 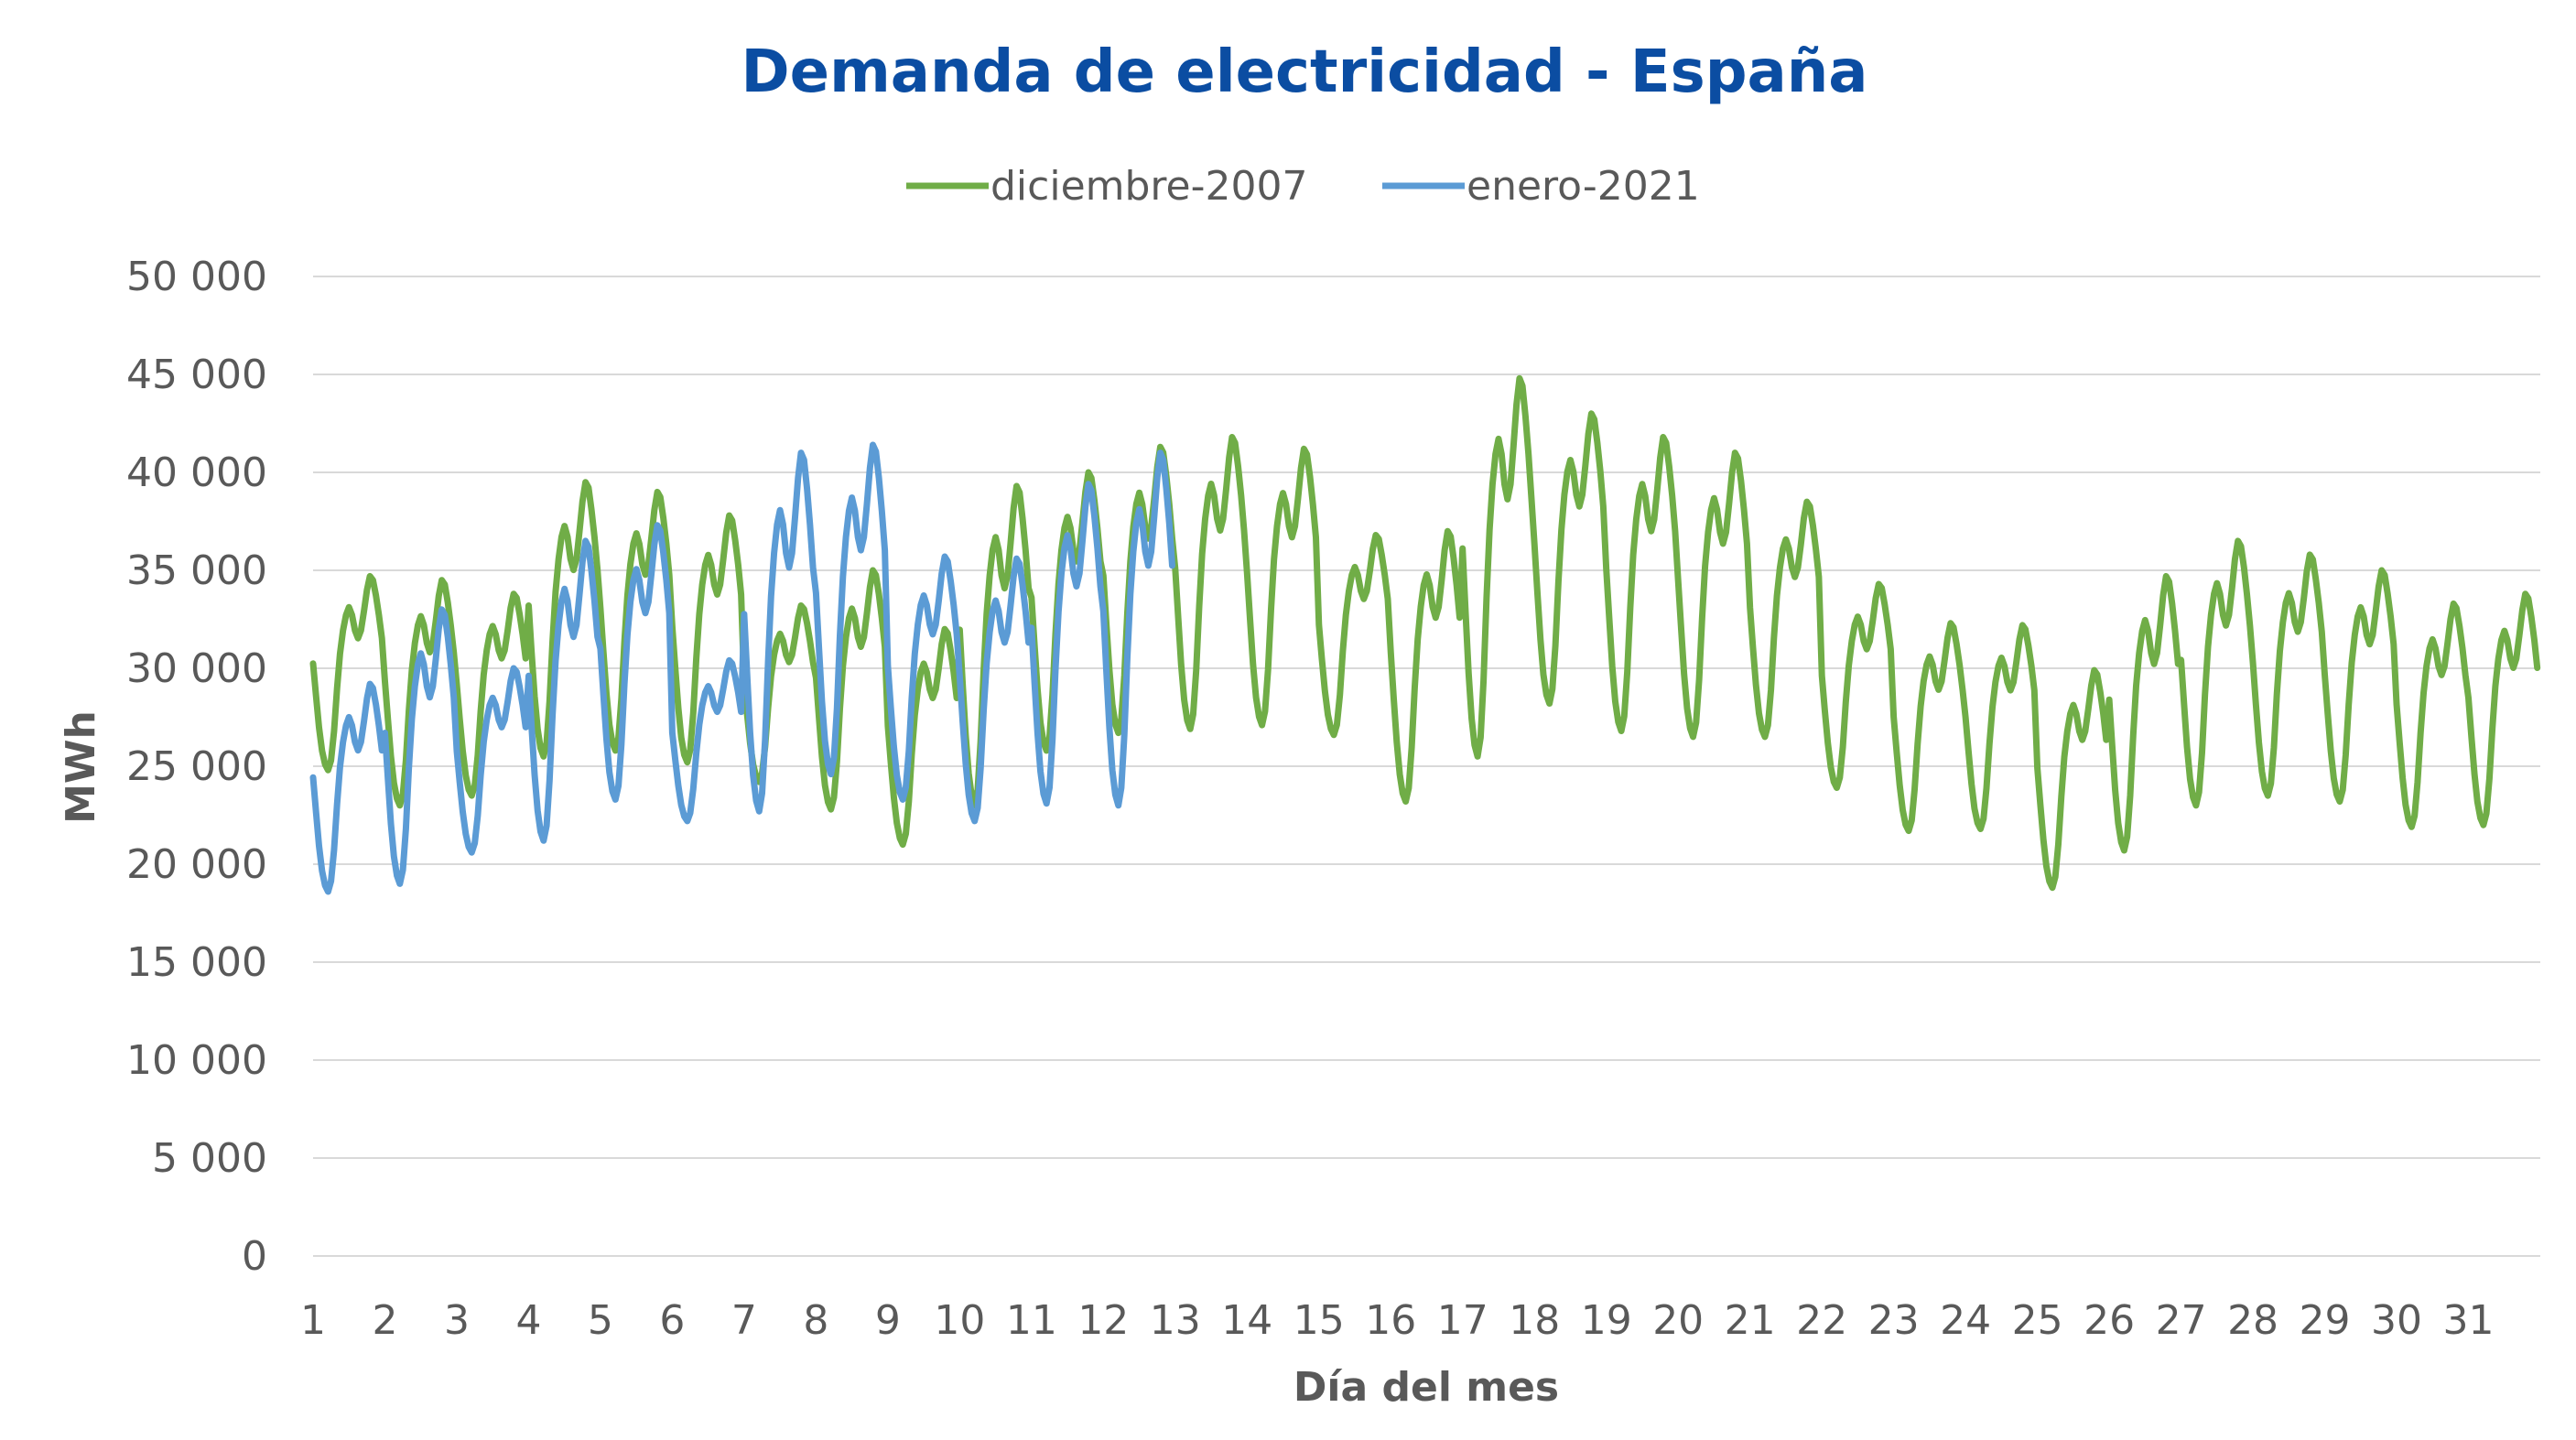 I want to click on x-tick-label: 27, so click(x=2182, y=1320).